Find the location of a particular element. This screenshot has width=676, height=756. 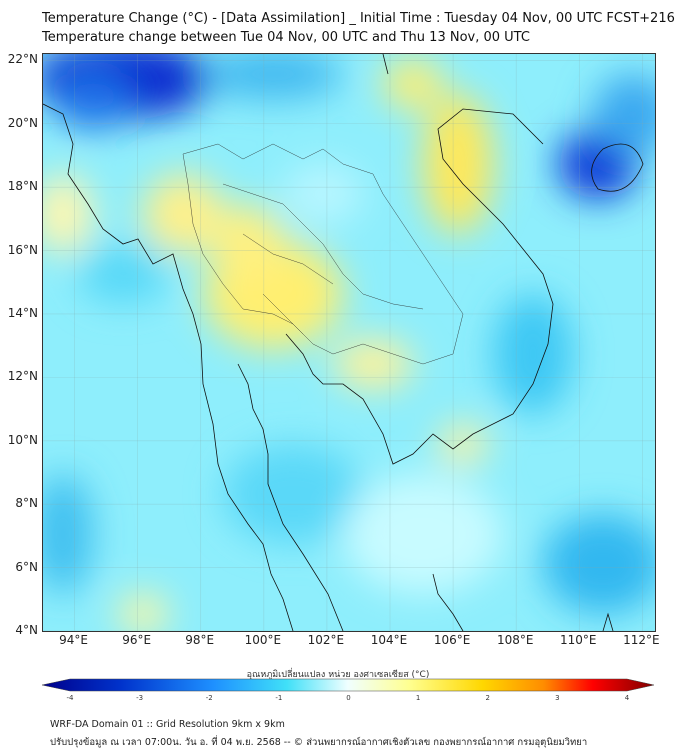

borders is located at coordinates (323, 254).